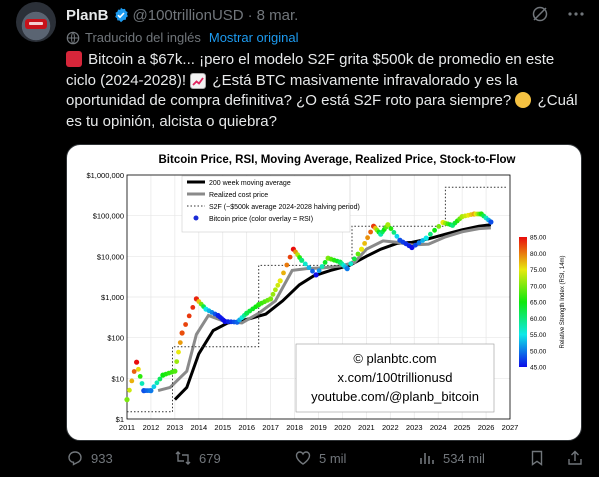 Image resolution: width=599 pixels, height=477 pixels. What do you see at coordinates (87, 15) in the screenshot?
I see `author-name: PlanB` at bounding box center [87, 15].